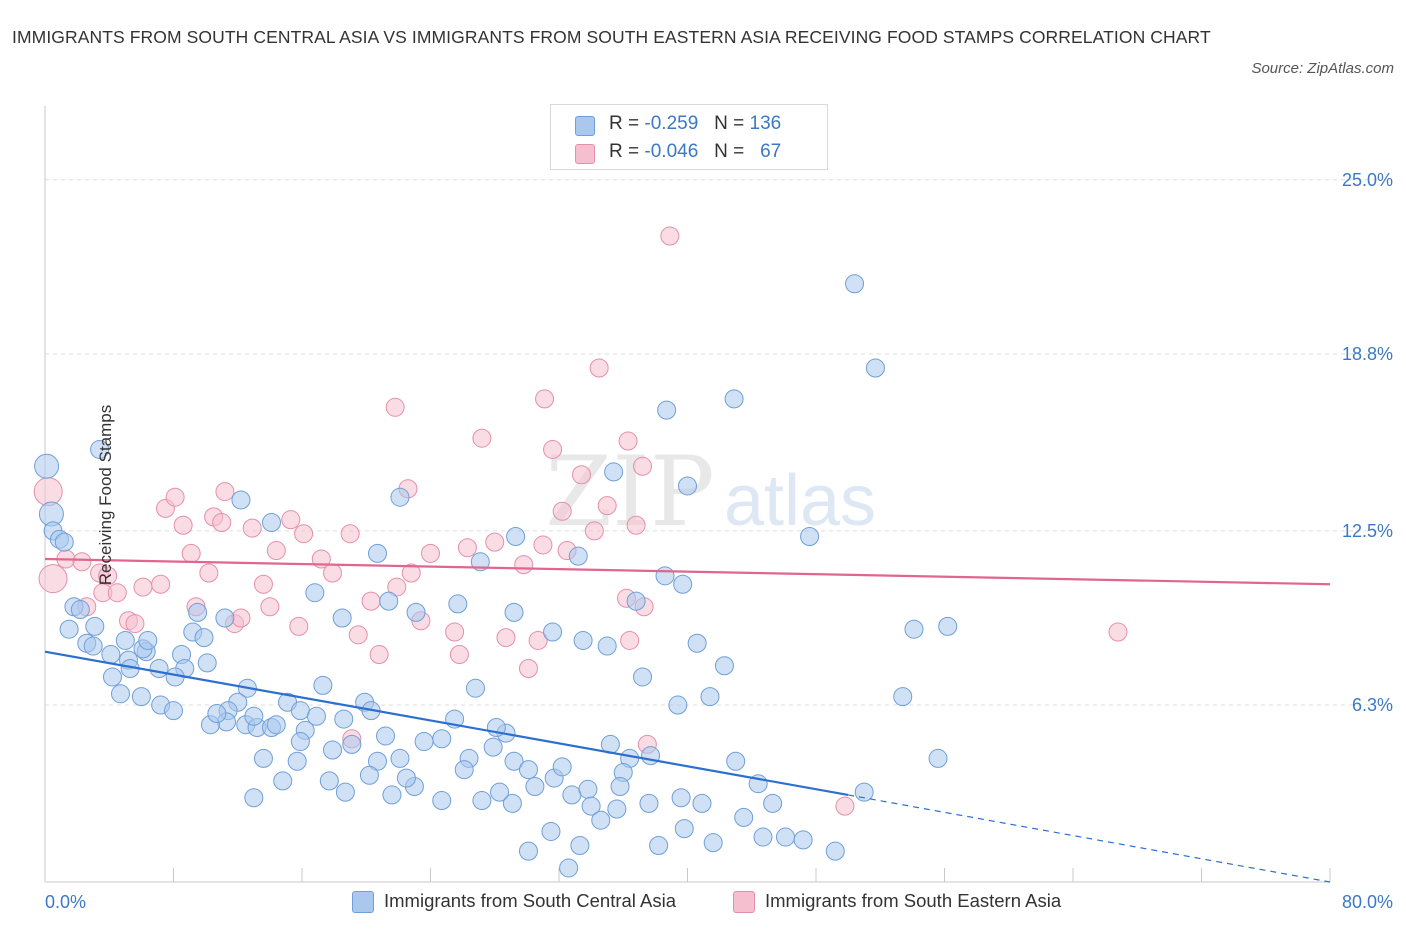  Describe the element at coordinates (585, 126) in the screenshot. I see `legend-swatch-blue` at that location.